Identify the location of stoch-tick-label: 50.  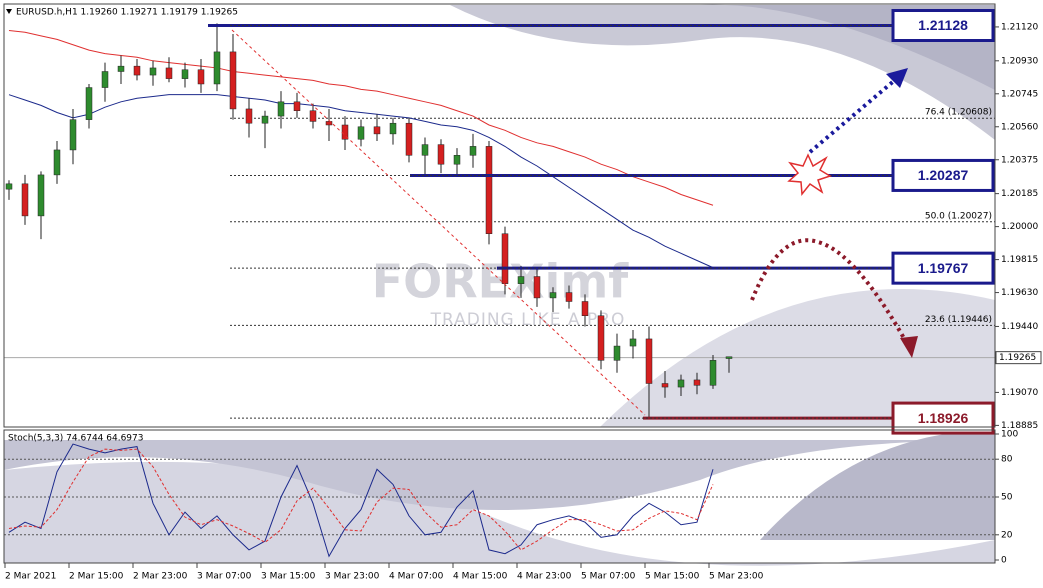
(1007, 498).